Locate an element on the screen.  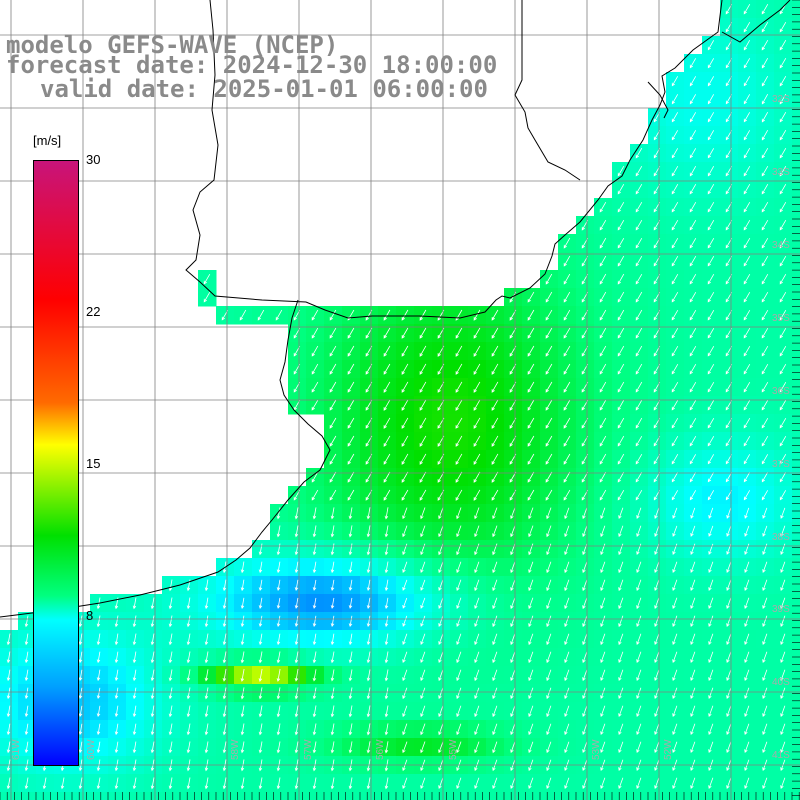
lon-label: 60W is located at coordinates (91, 749).